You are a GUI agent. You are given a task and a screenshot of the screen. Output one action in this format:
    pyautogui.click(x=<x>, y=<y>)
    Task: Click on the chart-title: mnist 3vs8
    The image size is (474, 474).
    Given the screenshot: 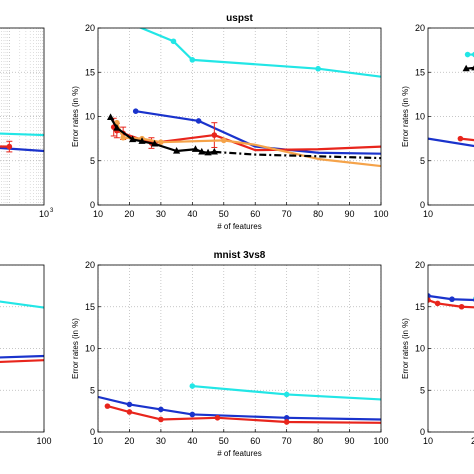 What is the action you would take?
    pyautogui.click(x=240, y=255)
    